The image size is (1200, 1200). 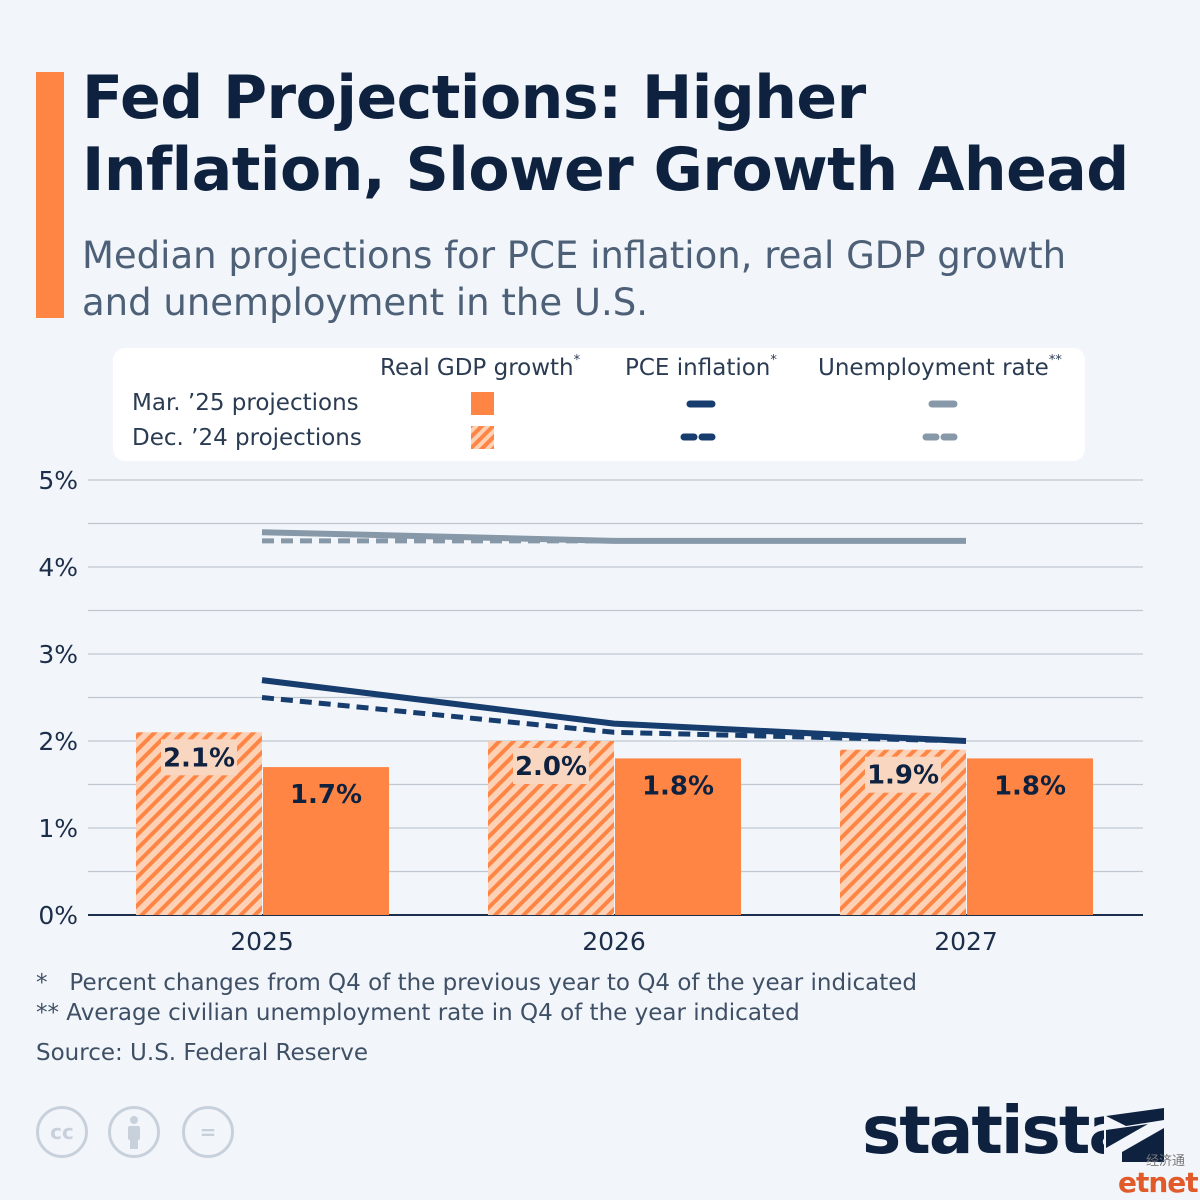 What do you see at coordinates (482, 437) in the screenshot?
I see `legend-swatch-gdp-december` at bounding box center [482, 437].